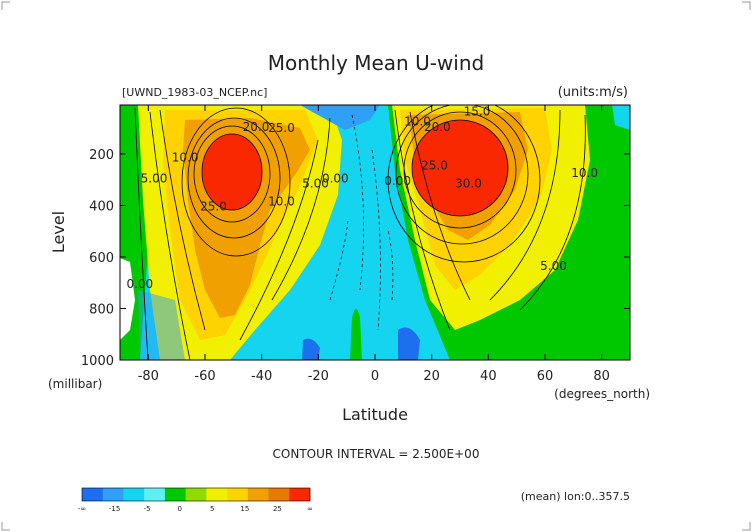 The height and width of the screenshot is (532, 752). Describe the element at coordinates (101, 155) in the screenshot. I see `y-tick-label: 200` at that location.